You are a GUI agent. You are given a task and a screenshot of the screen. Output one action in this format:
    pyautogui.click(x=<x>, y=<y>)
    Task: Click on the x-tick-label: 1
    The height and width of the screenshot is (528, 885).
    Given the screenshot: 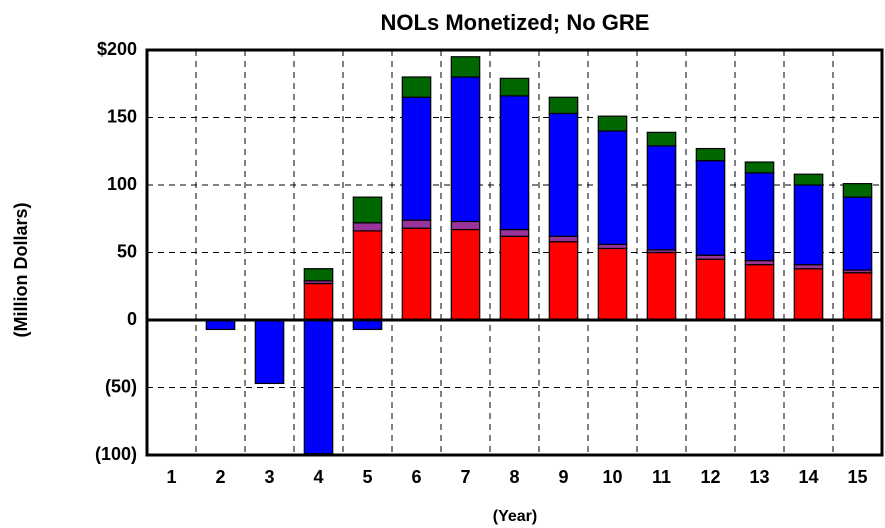 What is the action you would take?
    pyautogui.click(x=171, y=477)
    